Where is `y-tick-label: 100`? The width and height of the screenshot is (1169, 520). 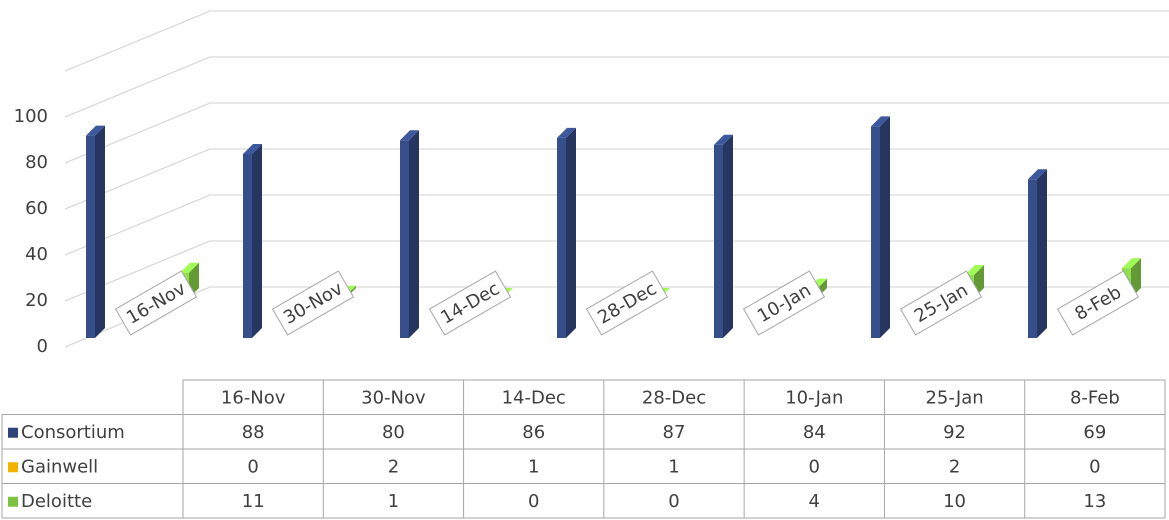 y-tick-label: 100 is located at coordinates (31, 116).